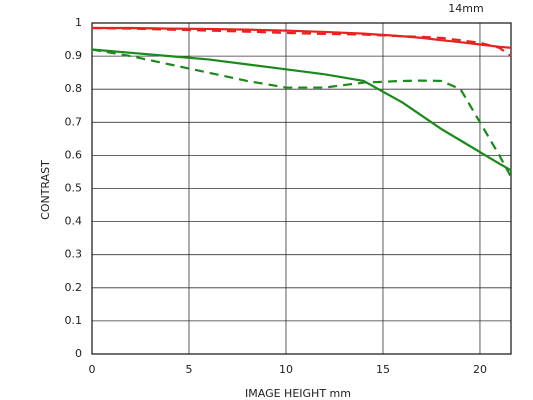  Describe the element at coordinates (74, 154) in the screenshot. I see `y-tick-label: 0.6` at that location.